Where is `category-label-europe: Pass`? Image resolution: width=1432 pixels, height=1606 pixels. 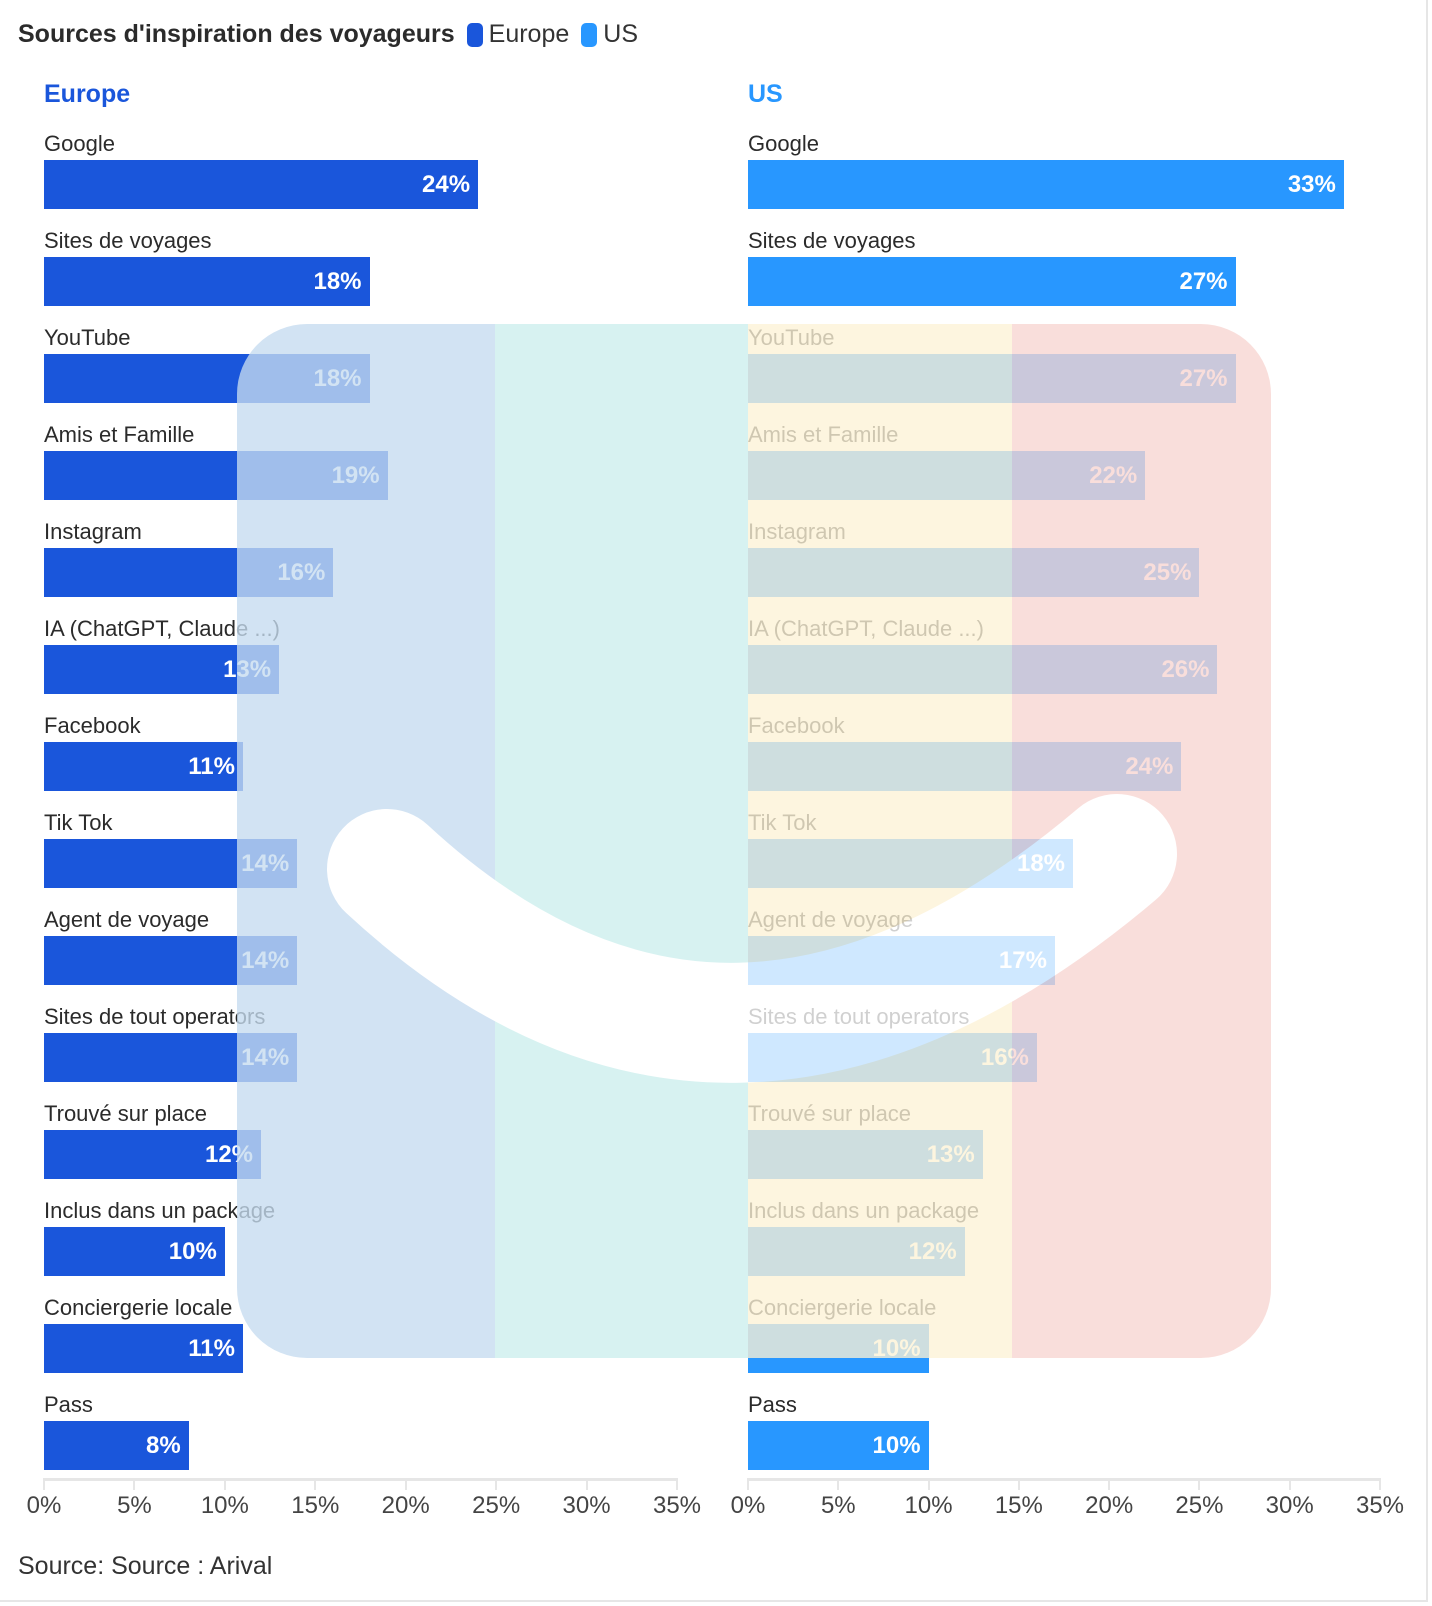
category-label-europe: Pass is located at coordinates (68, 1404).